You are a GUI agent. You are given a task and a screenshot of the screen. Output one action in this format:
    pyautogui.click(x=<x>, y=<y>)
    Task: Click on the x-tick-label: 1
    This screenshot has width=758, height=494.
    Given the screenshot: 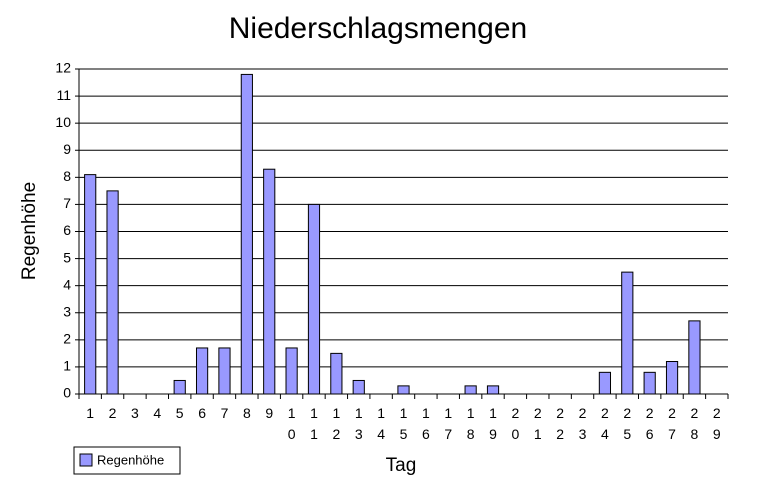 What is the action you would take?
    pyautogui.click(x=90, y=413)
    